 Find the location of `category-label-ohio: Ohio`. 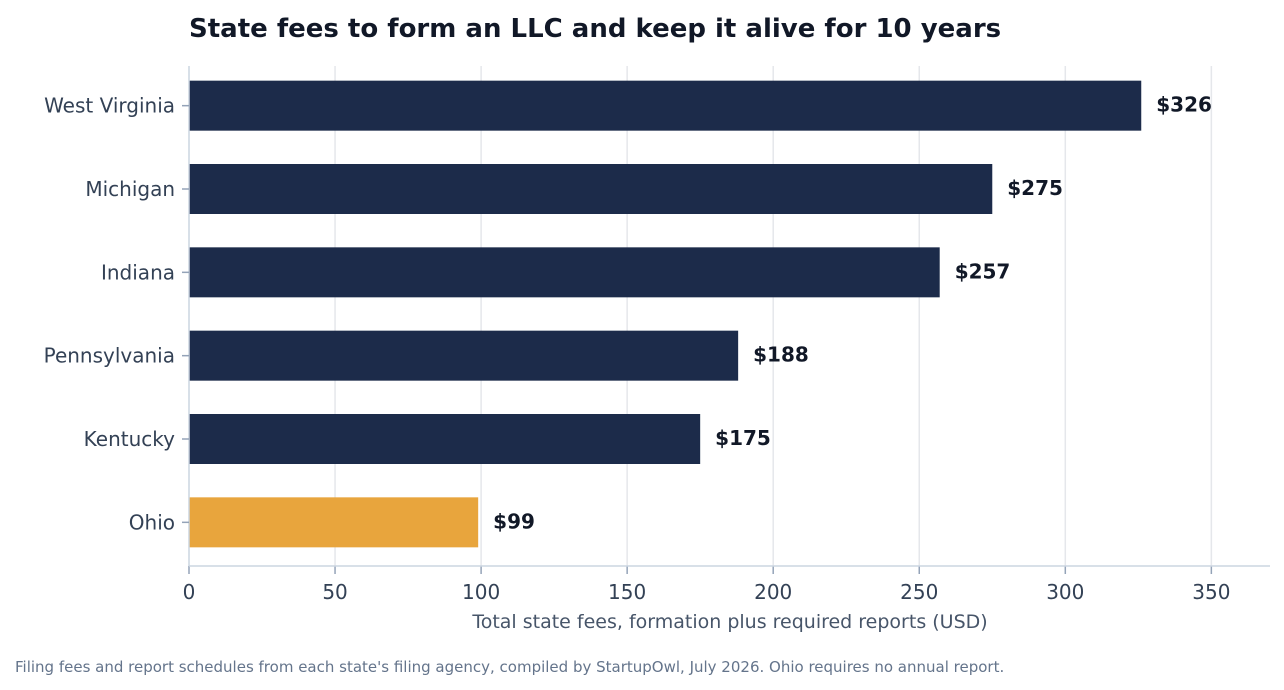

category-label-ohio: Ohio is located at coordinates (152, 522).